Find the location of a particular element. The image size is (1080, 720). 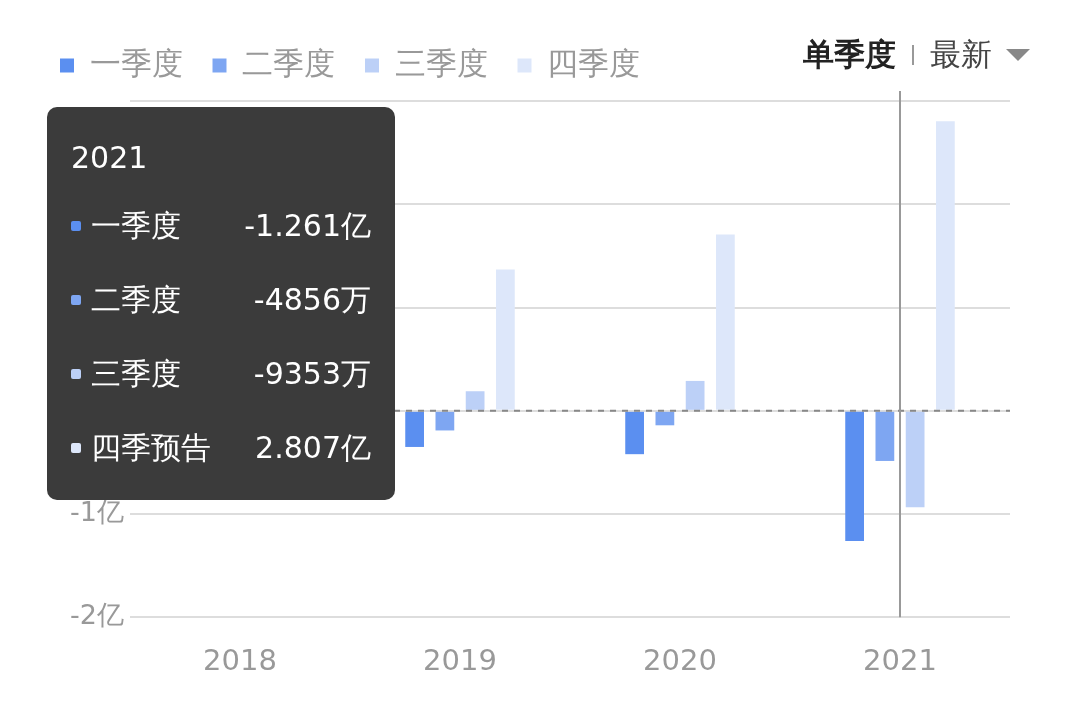

annotation: 2021 is located at coordinates (110, 157).